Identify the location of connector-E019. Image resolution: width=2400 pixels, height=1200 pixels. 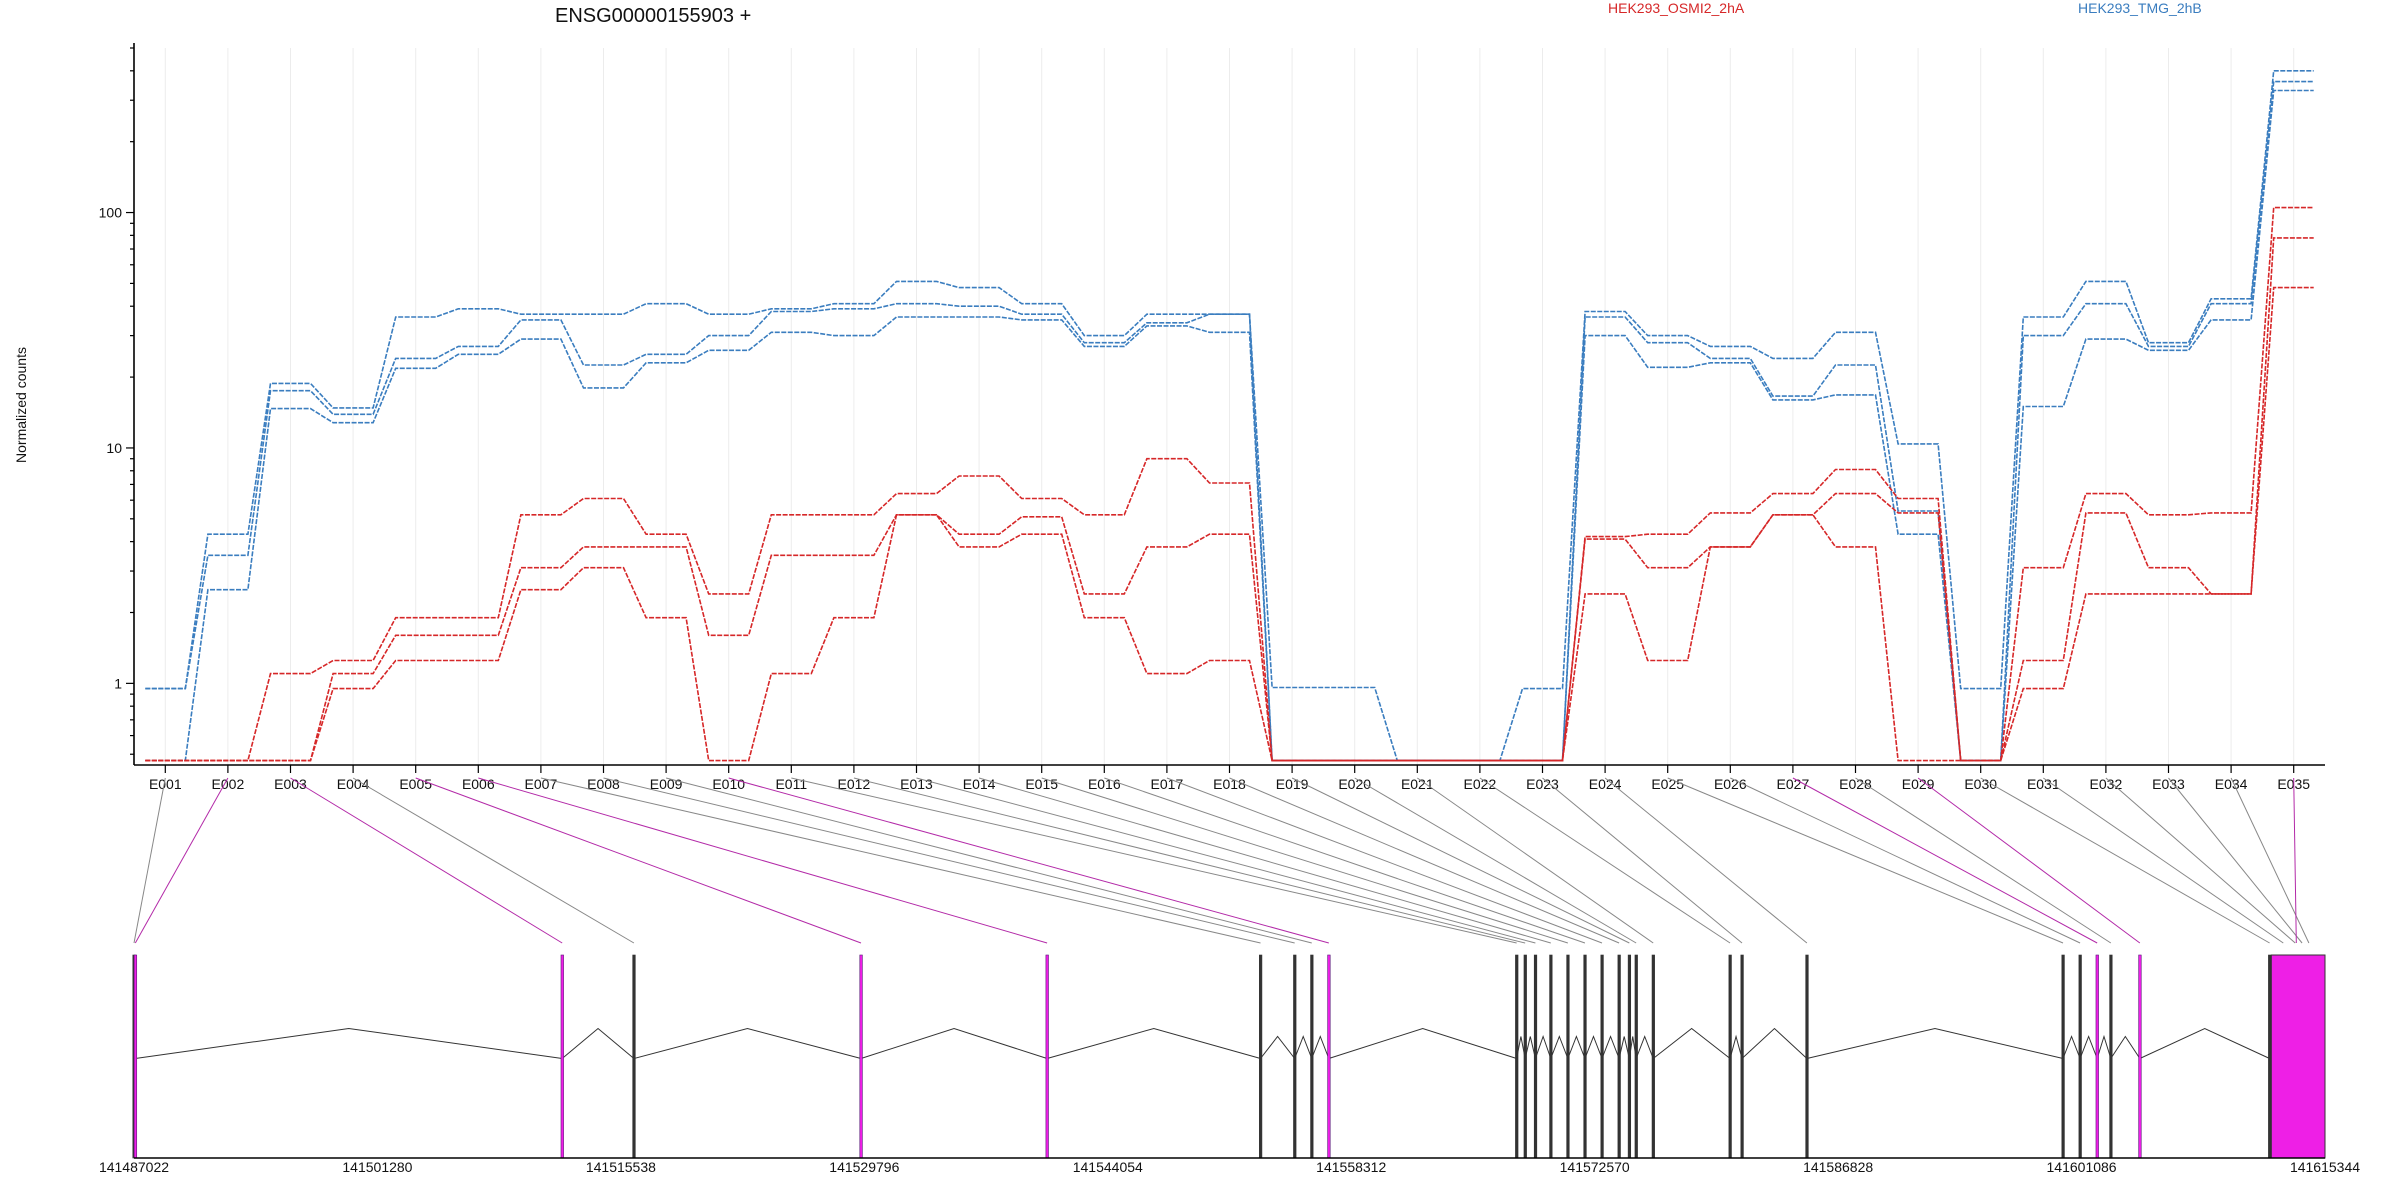
(1460, 860).